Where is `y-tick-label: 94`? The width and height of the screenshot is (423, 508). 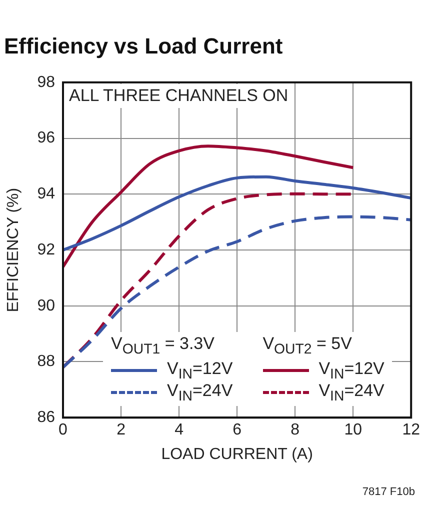
y-tick-label: 94 is located at coordinates (46, 194).